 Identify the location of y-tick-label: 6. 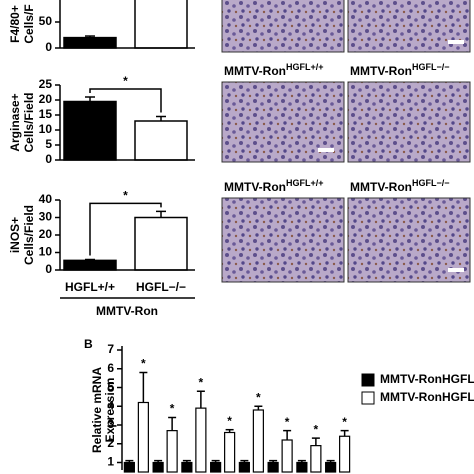
(110, 368).